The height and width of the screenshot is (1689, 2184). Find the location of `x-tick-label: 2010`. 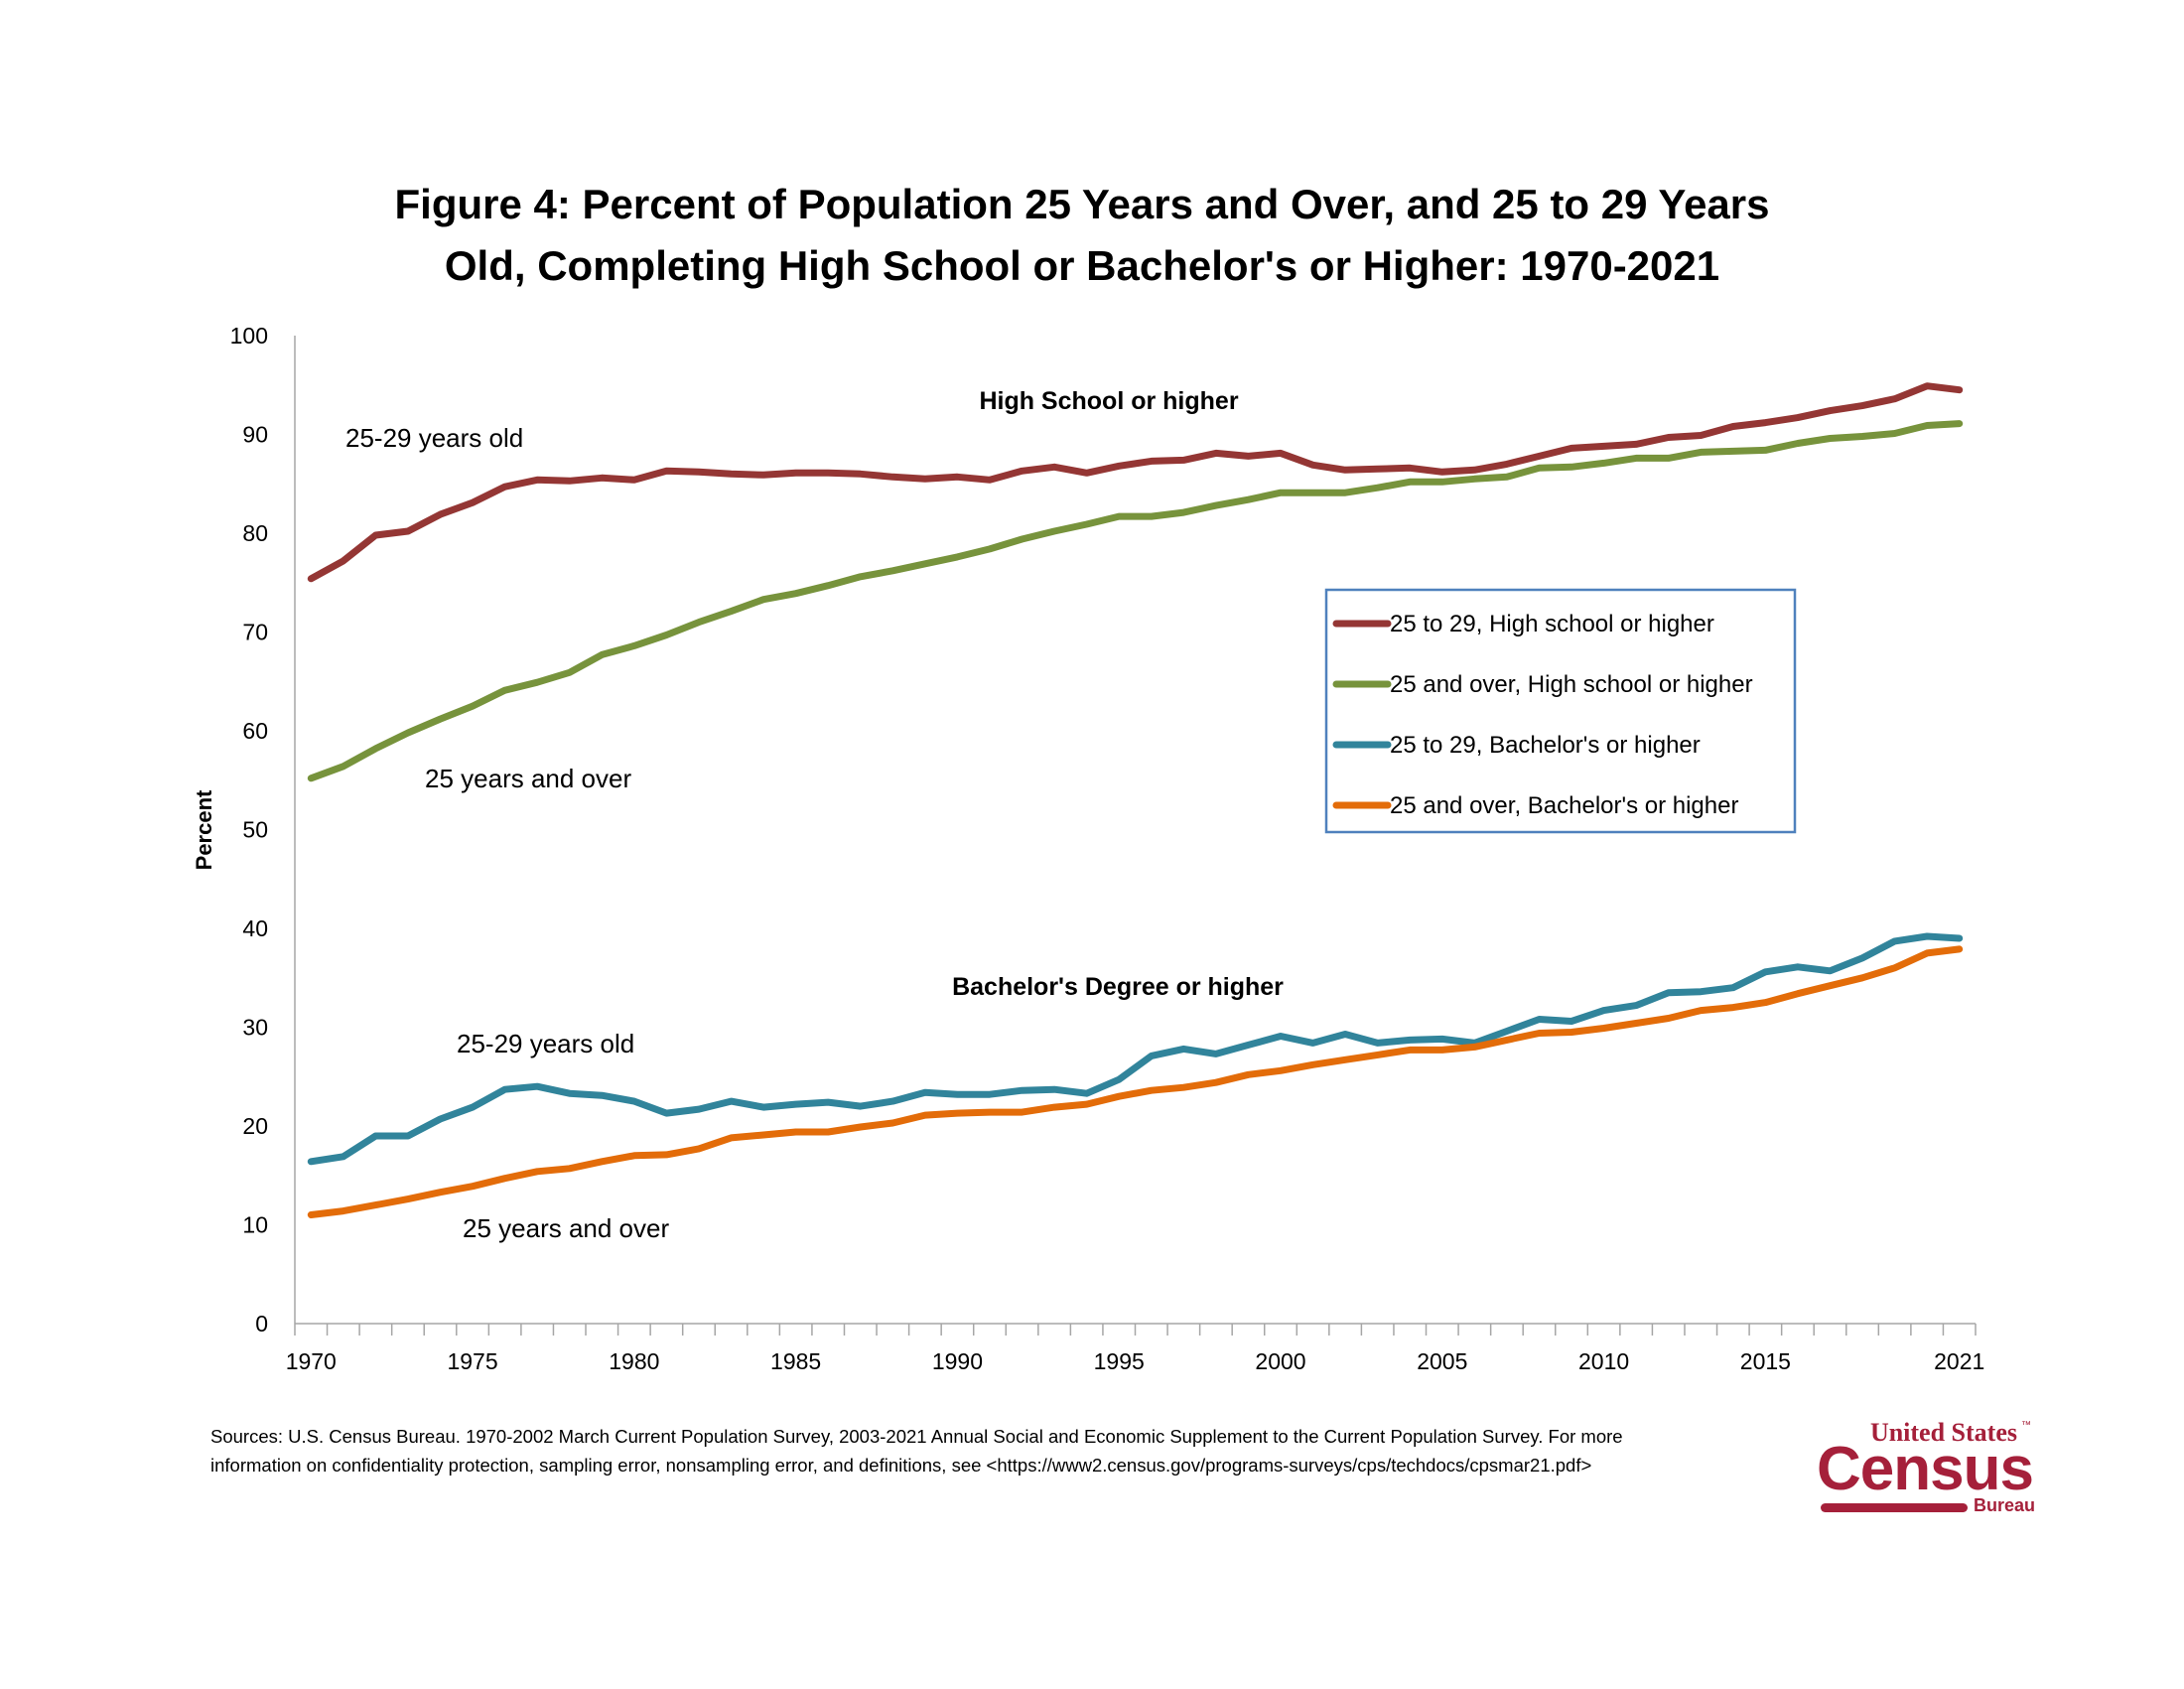

x-tick-label: 2010 is located at coordinates (1603, 1361).